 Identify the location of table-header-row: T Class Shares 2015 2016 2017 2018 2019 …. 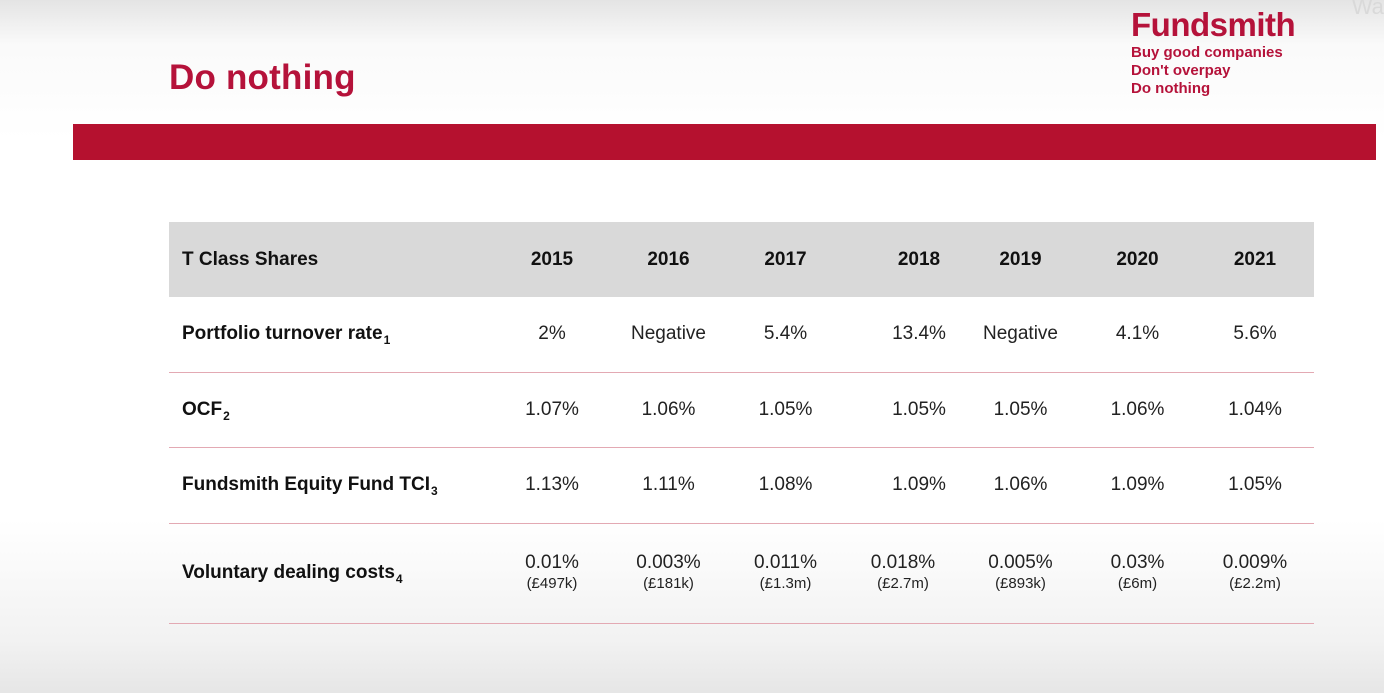
(741, 259).